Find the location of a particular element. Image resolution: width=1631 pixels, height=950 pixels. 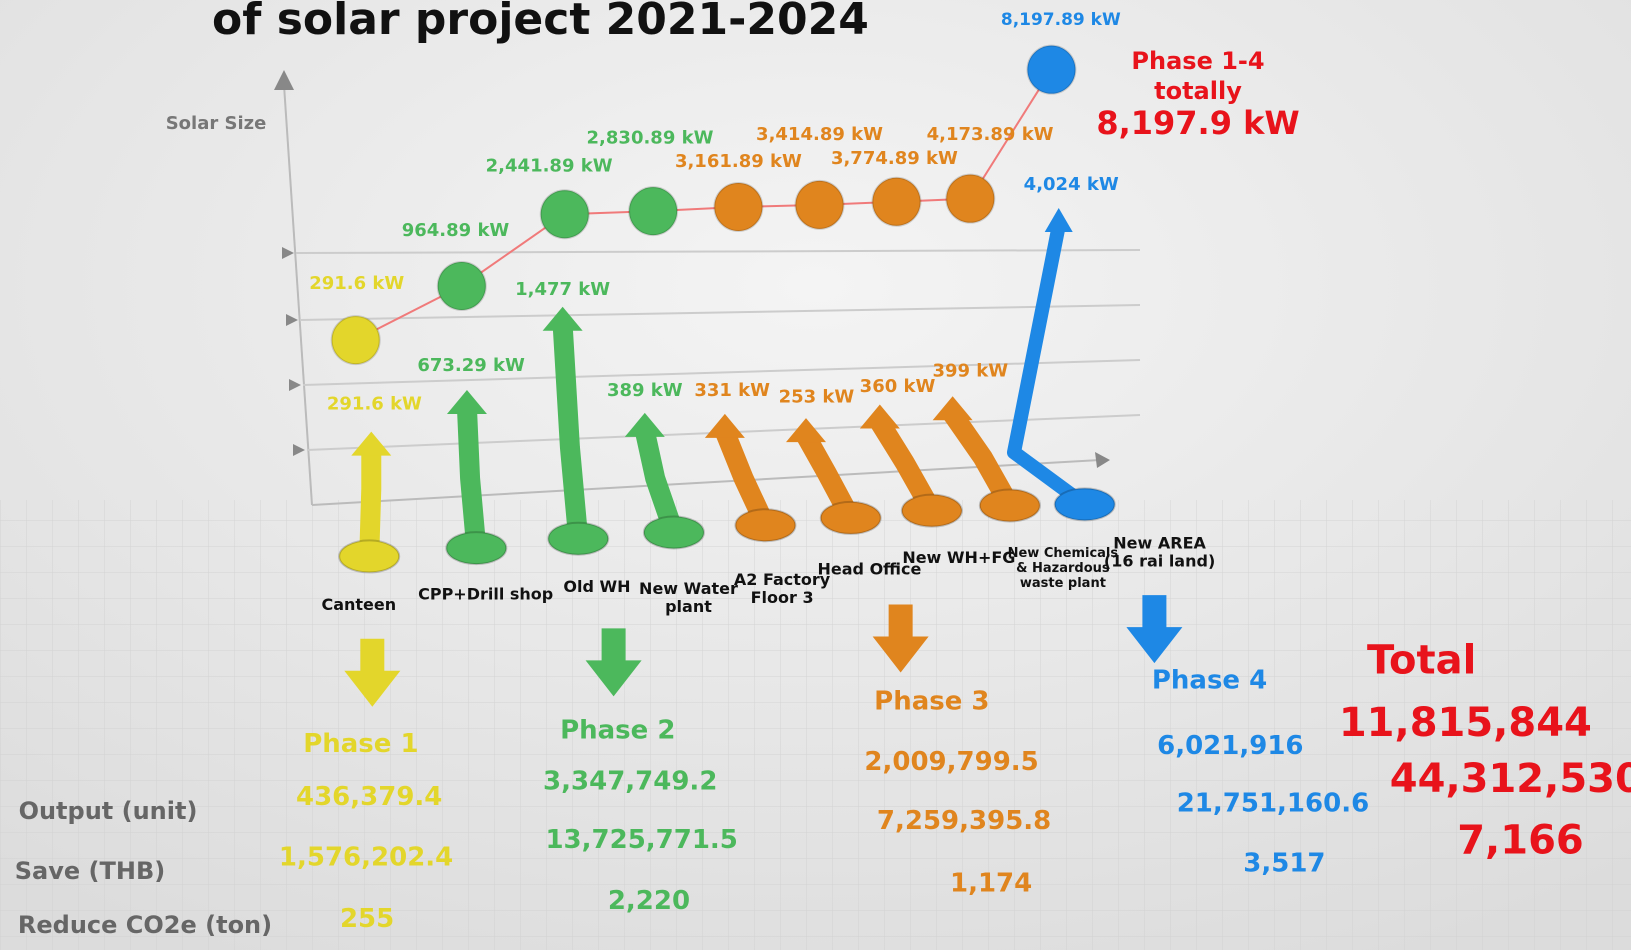

site-name: CPP+Drill shop is located at coordinates (485, 593).